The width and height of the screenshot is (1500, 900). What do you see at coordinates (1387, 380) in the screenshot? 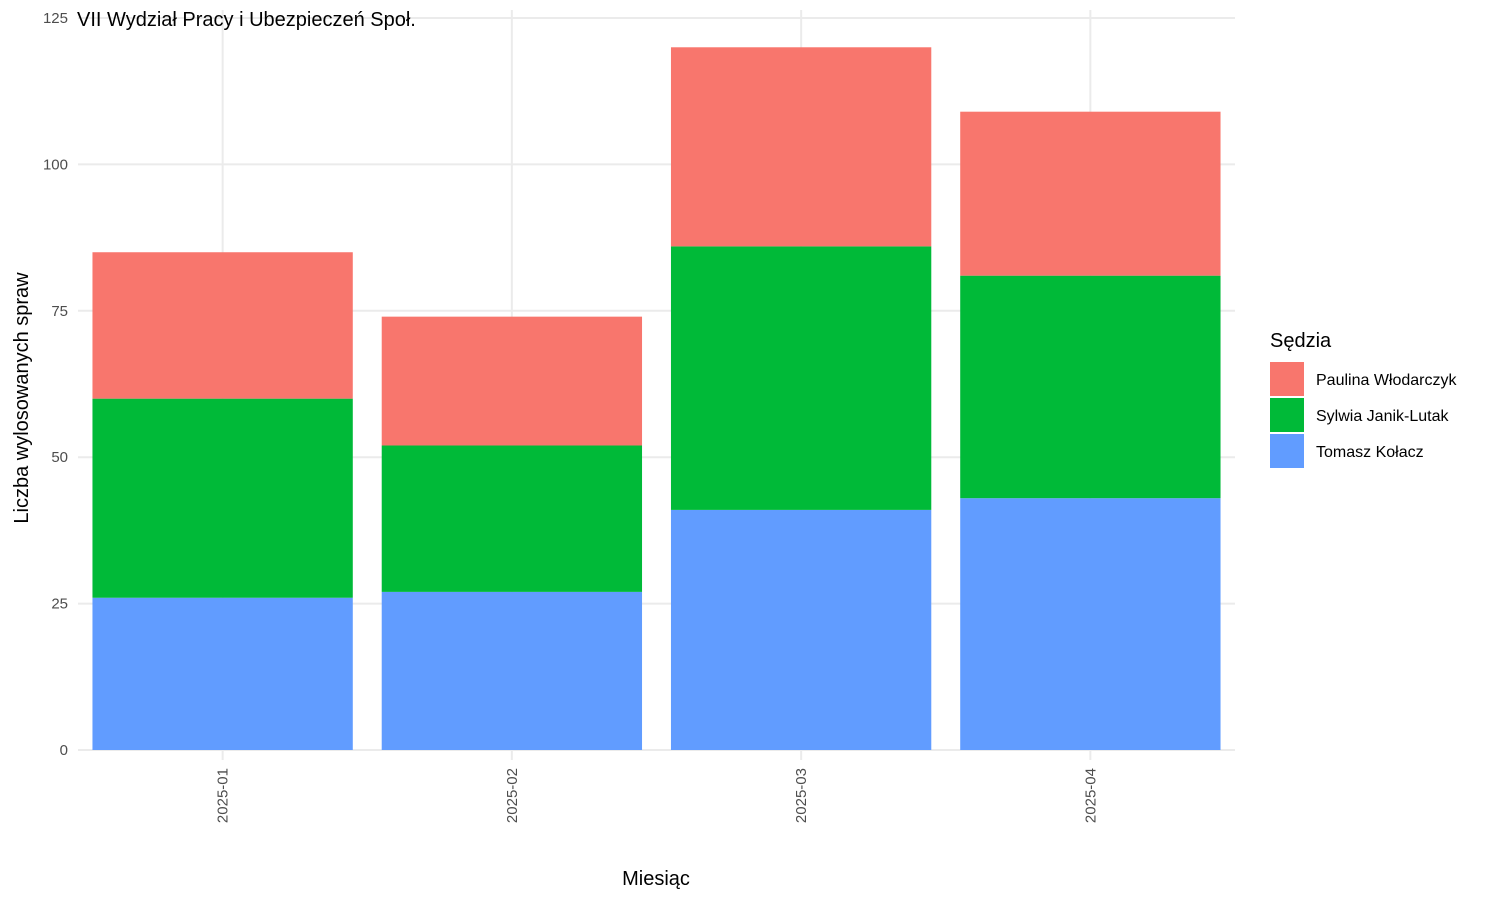
I see `legend-label: Paulina Włodarczyk` at bounding box center [1387, 380].